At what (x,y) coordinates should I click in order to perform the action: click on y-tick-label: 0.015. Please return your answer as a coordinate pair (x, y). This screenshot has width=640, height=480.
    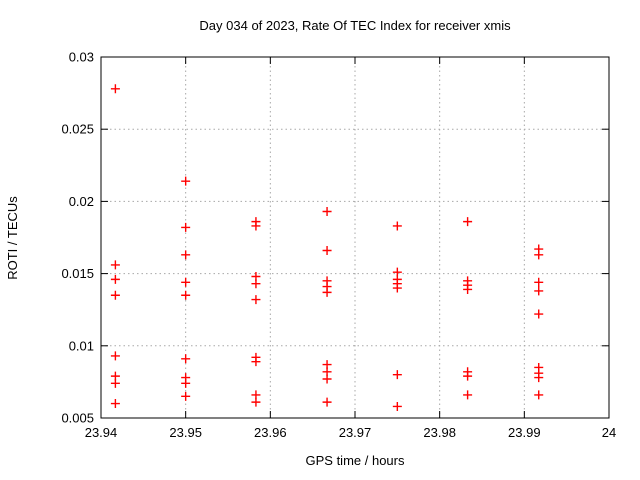
    Looking at the image, I should click on (77, 273).